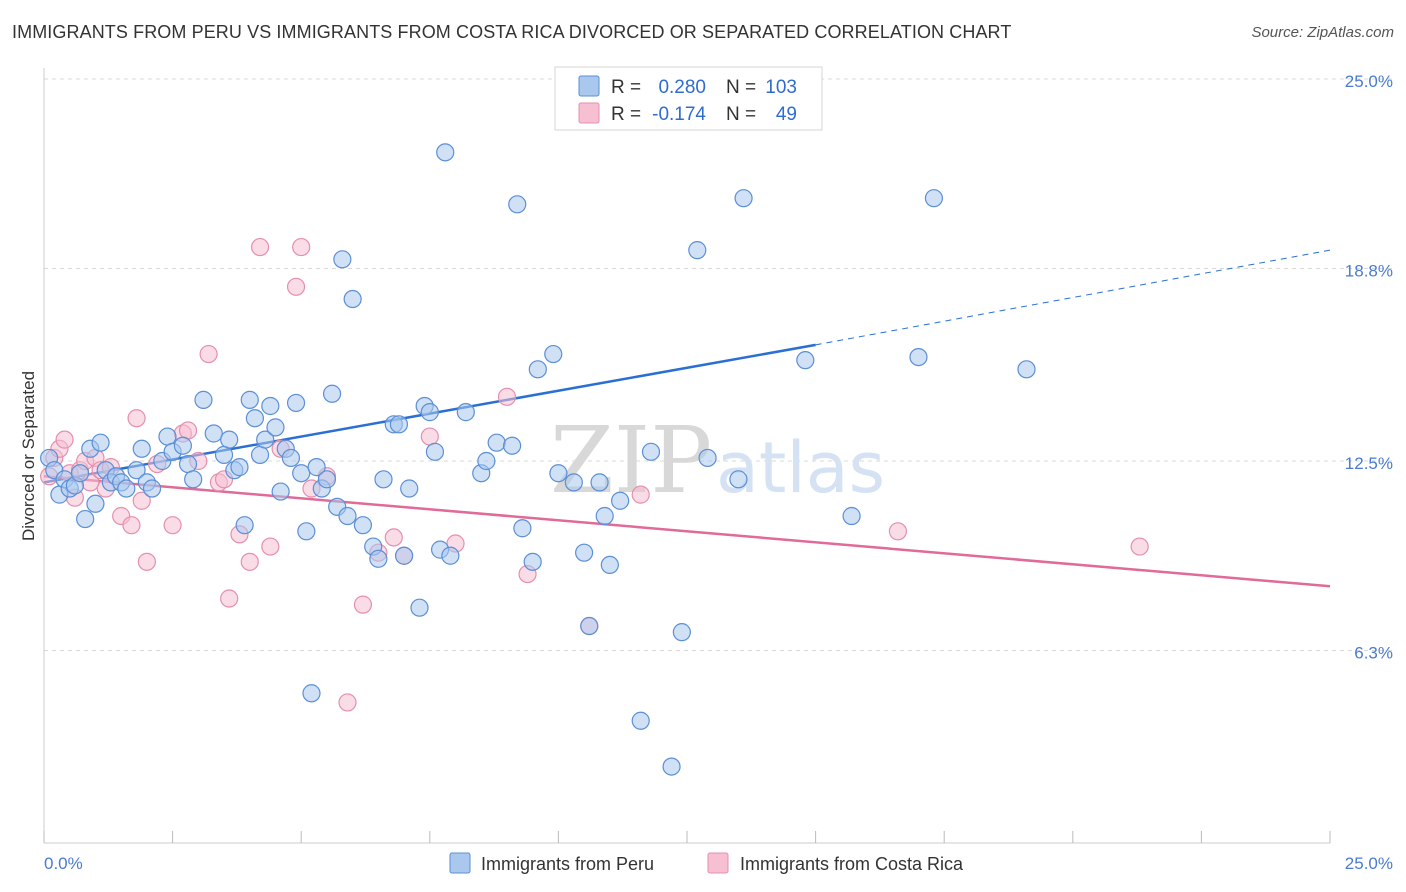 This screenshot has height=892, width=1406. I want to click on bottom-legend-cr-swatch, so click(718, 863).